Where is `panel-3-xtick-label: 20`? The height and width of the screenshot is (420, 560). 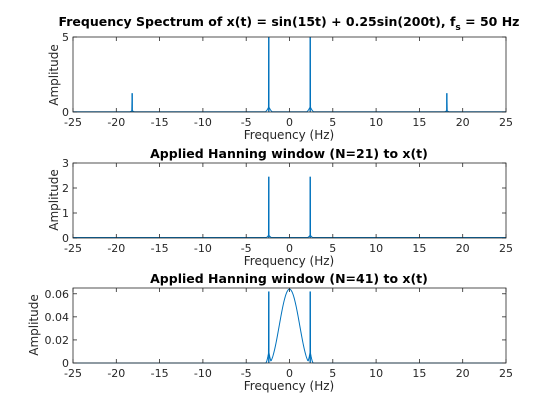
panel-3-xtick-label: 20 is located at coordinates (463, 373).